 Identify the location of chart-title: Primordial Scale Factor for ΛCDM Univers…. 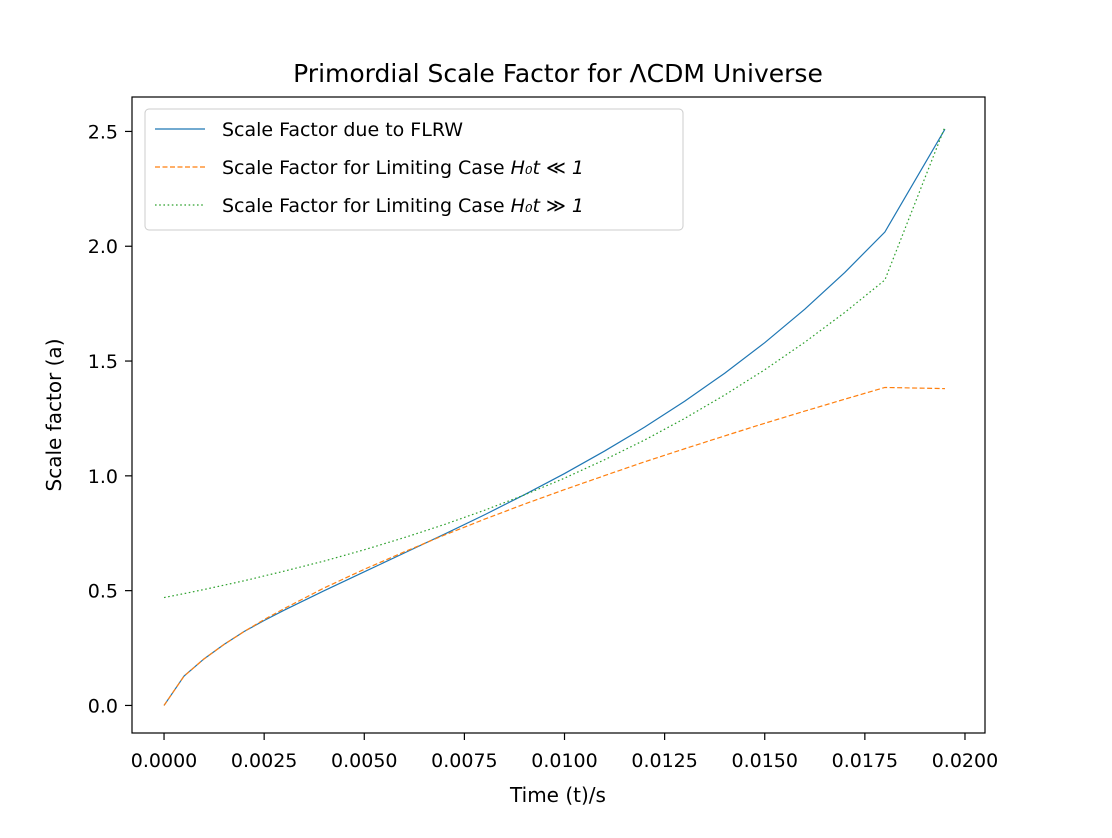
(558, 73).